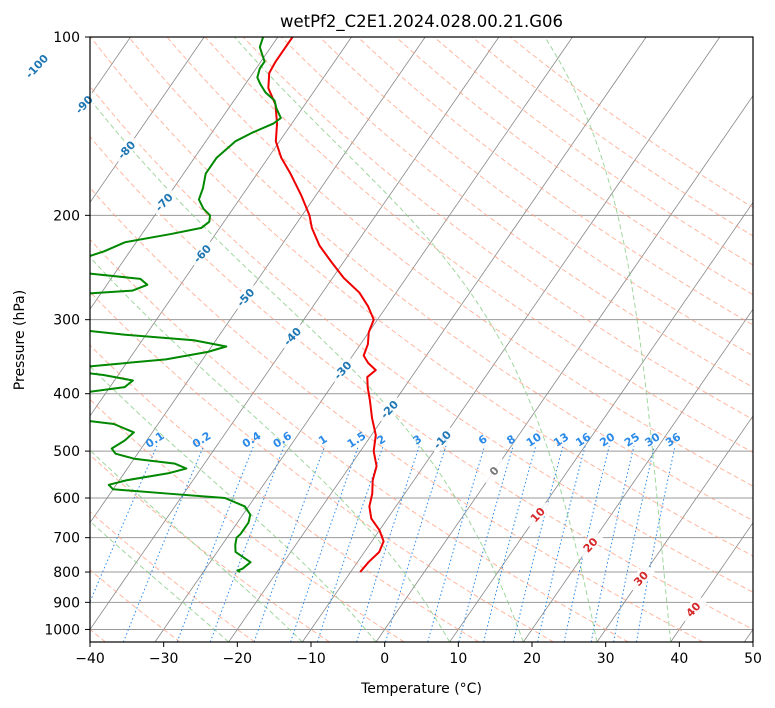  I want to click on x-tick-label: 30, so click(606, 659).